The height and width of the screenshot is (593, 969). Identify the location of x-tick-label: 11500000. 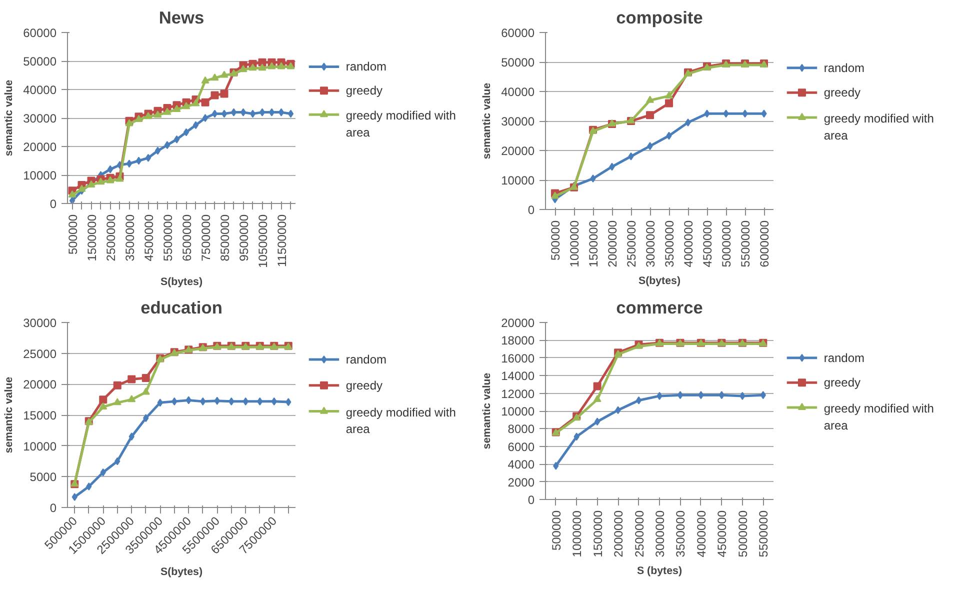
(281, 240).